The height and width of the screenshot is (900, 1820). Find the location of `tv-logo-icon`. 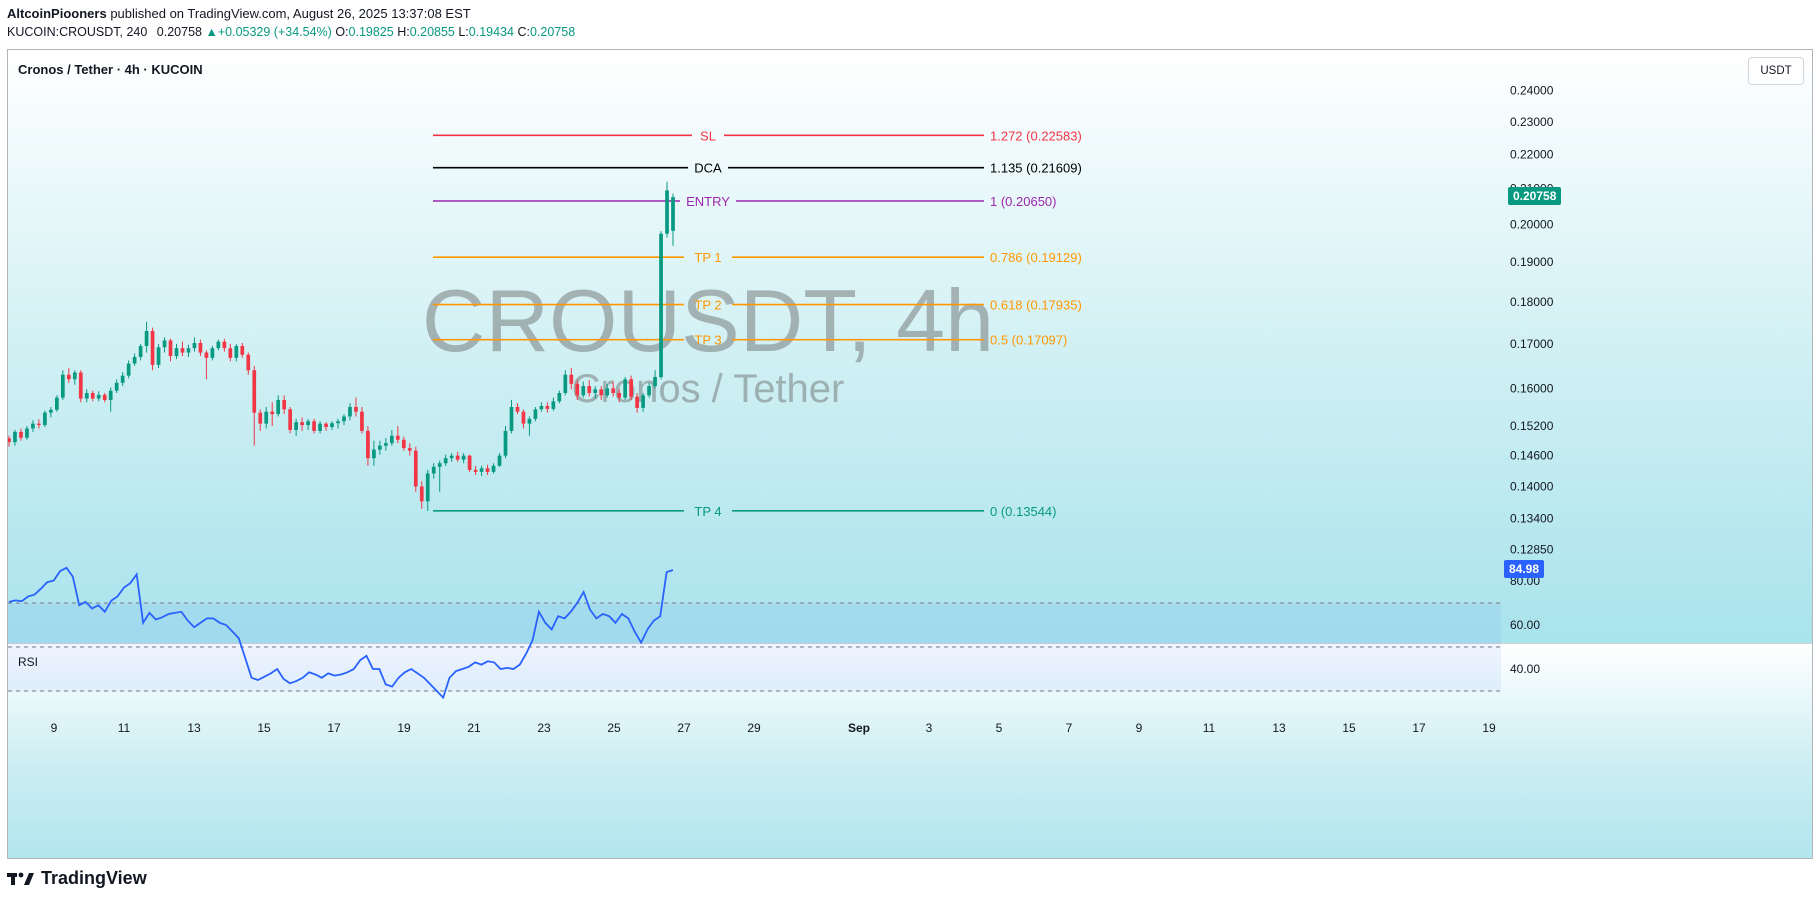

tv-logo-icon is located at coordinates (21, 879).